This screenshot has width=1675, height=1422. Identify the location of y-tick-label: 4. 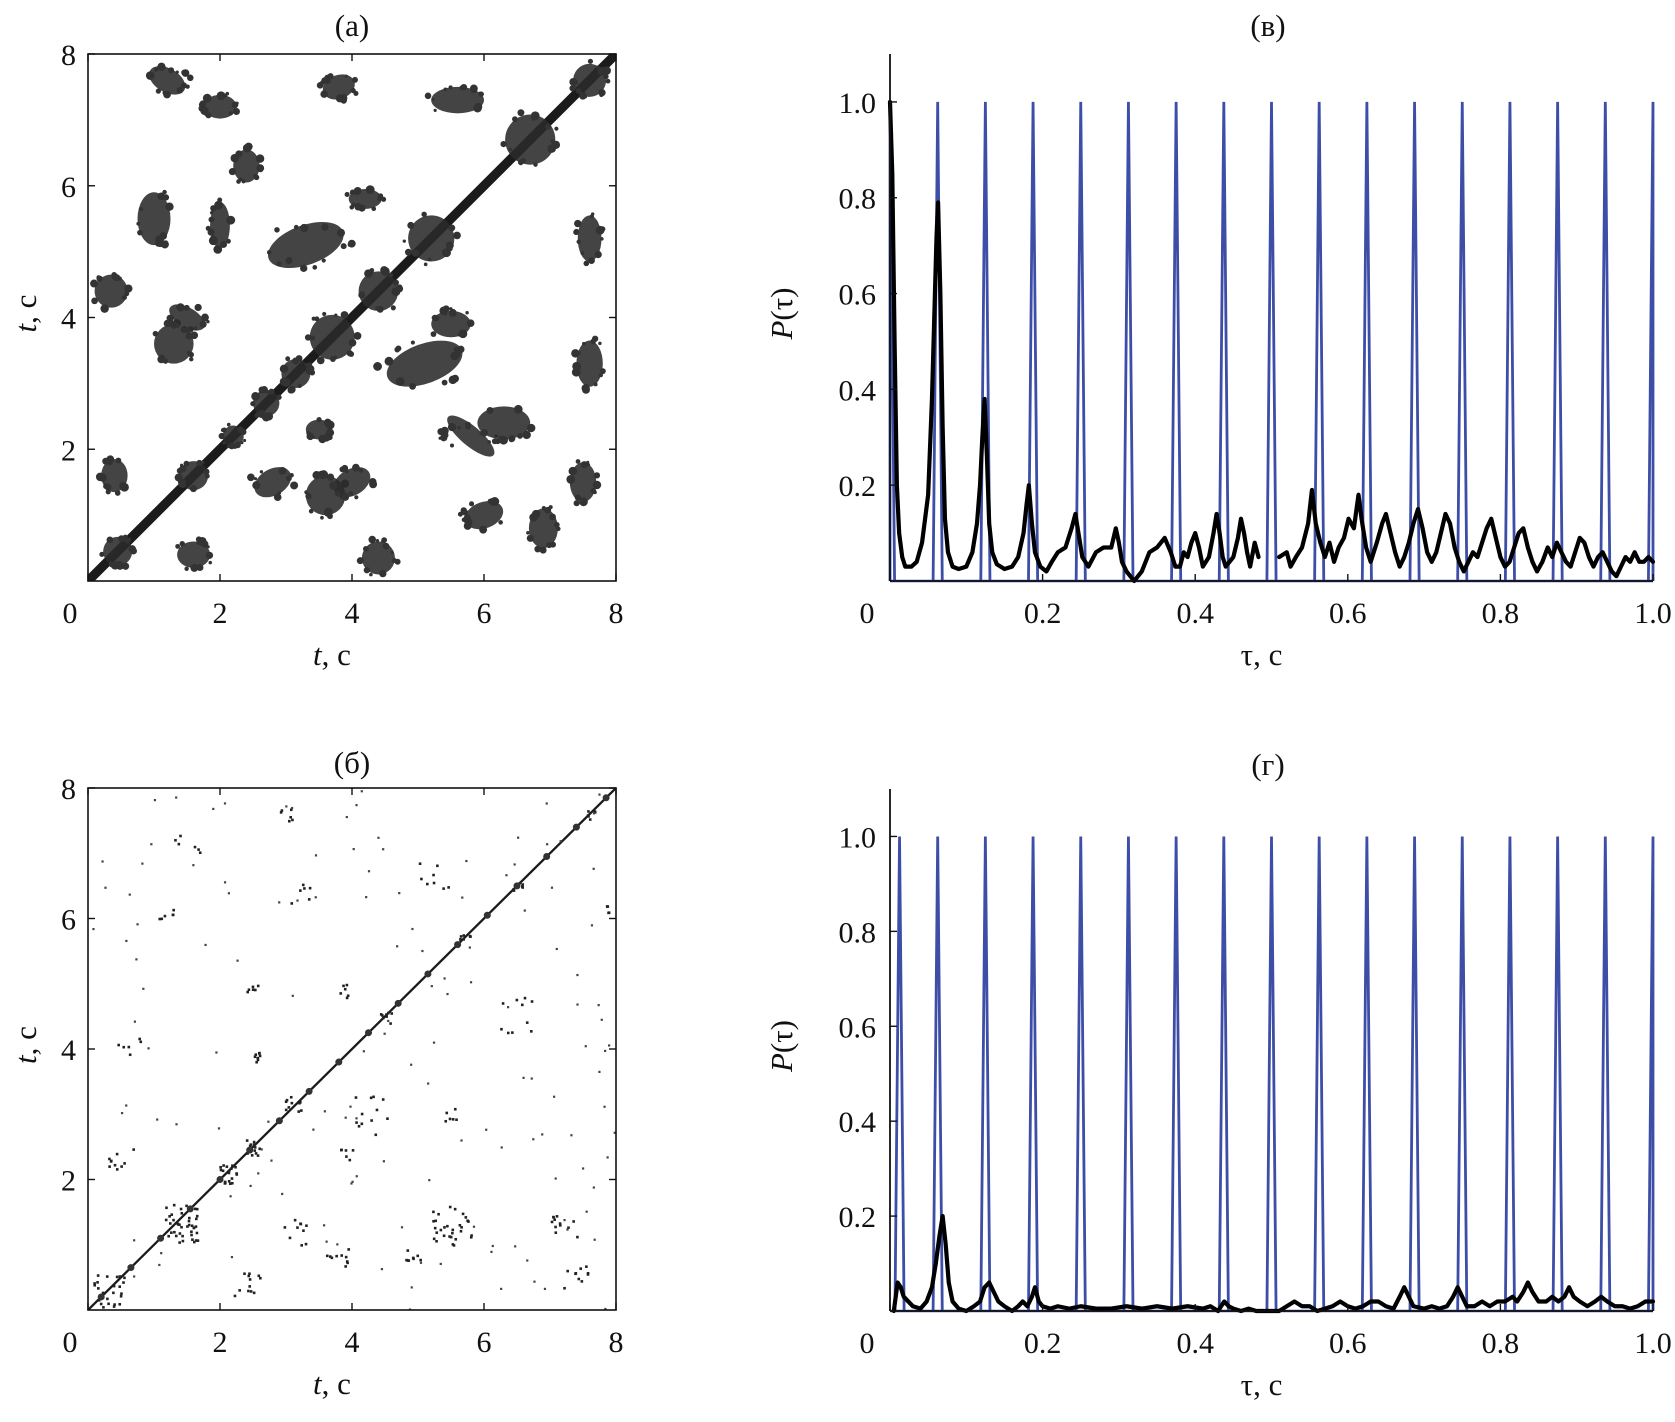
(68, 319).